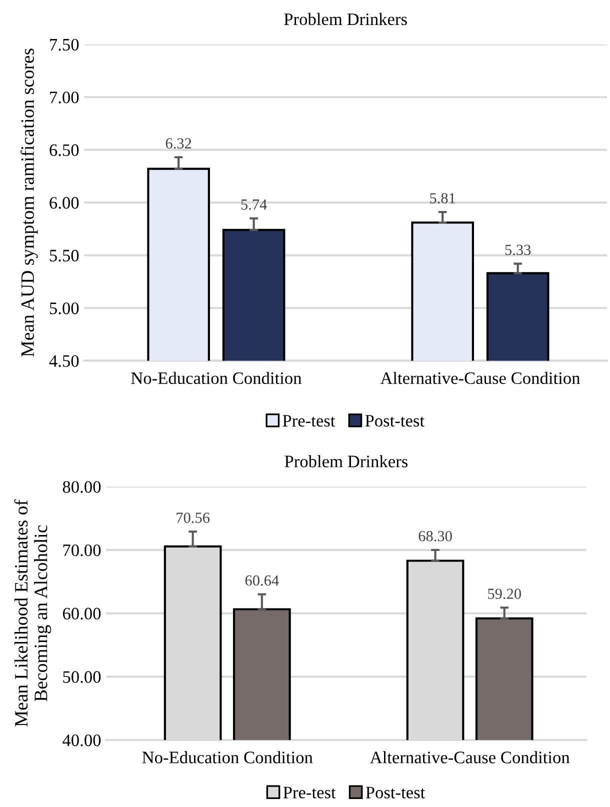  What do you see at coordinates (29, 202) in the screenshot?
I see `y-axis-title: Mean AUD symptom ramification scores` at bounding box center [29, 202].